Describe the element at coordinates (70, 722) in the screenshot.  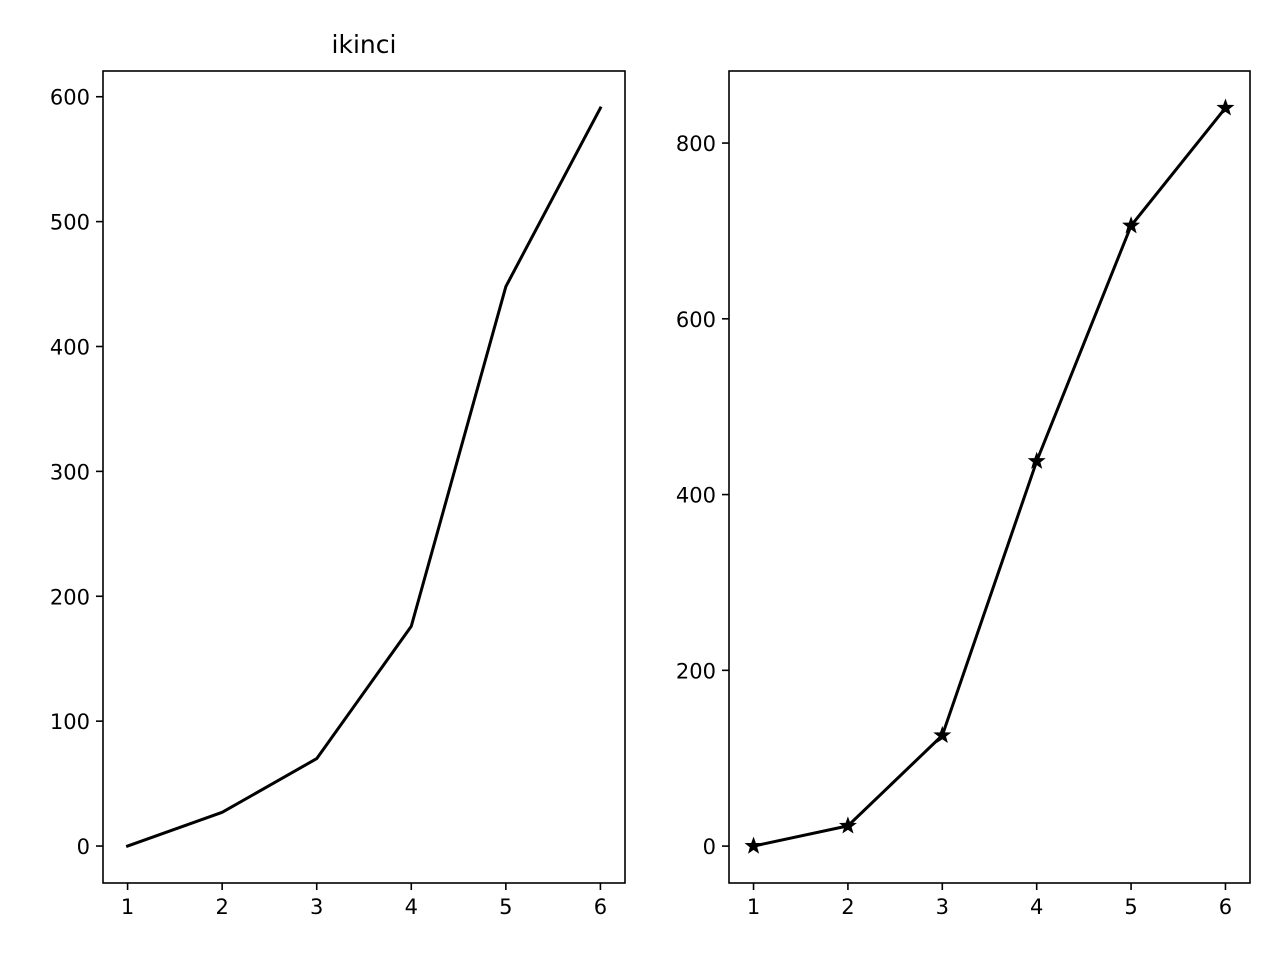
I see `y-tick-label: 100` at that location.